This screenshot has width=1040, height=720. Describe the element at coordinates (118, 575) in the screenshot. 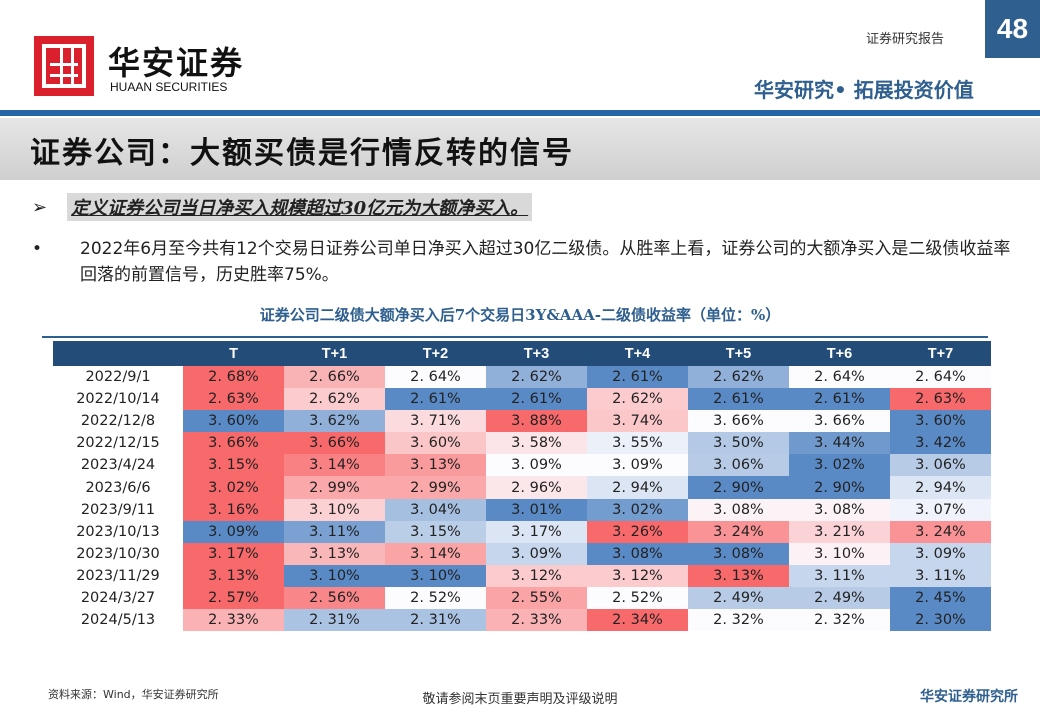

I see `row-date: 2023/11/29` at that location.